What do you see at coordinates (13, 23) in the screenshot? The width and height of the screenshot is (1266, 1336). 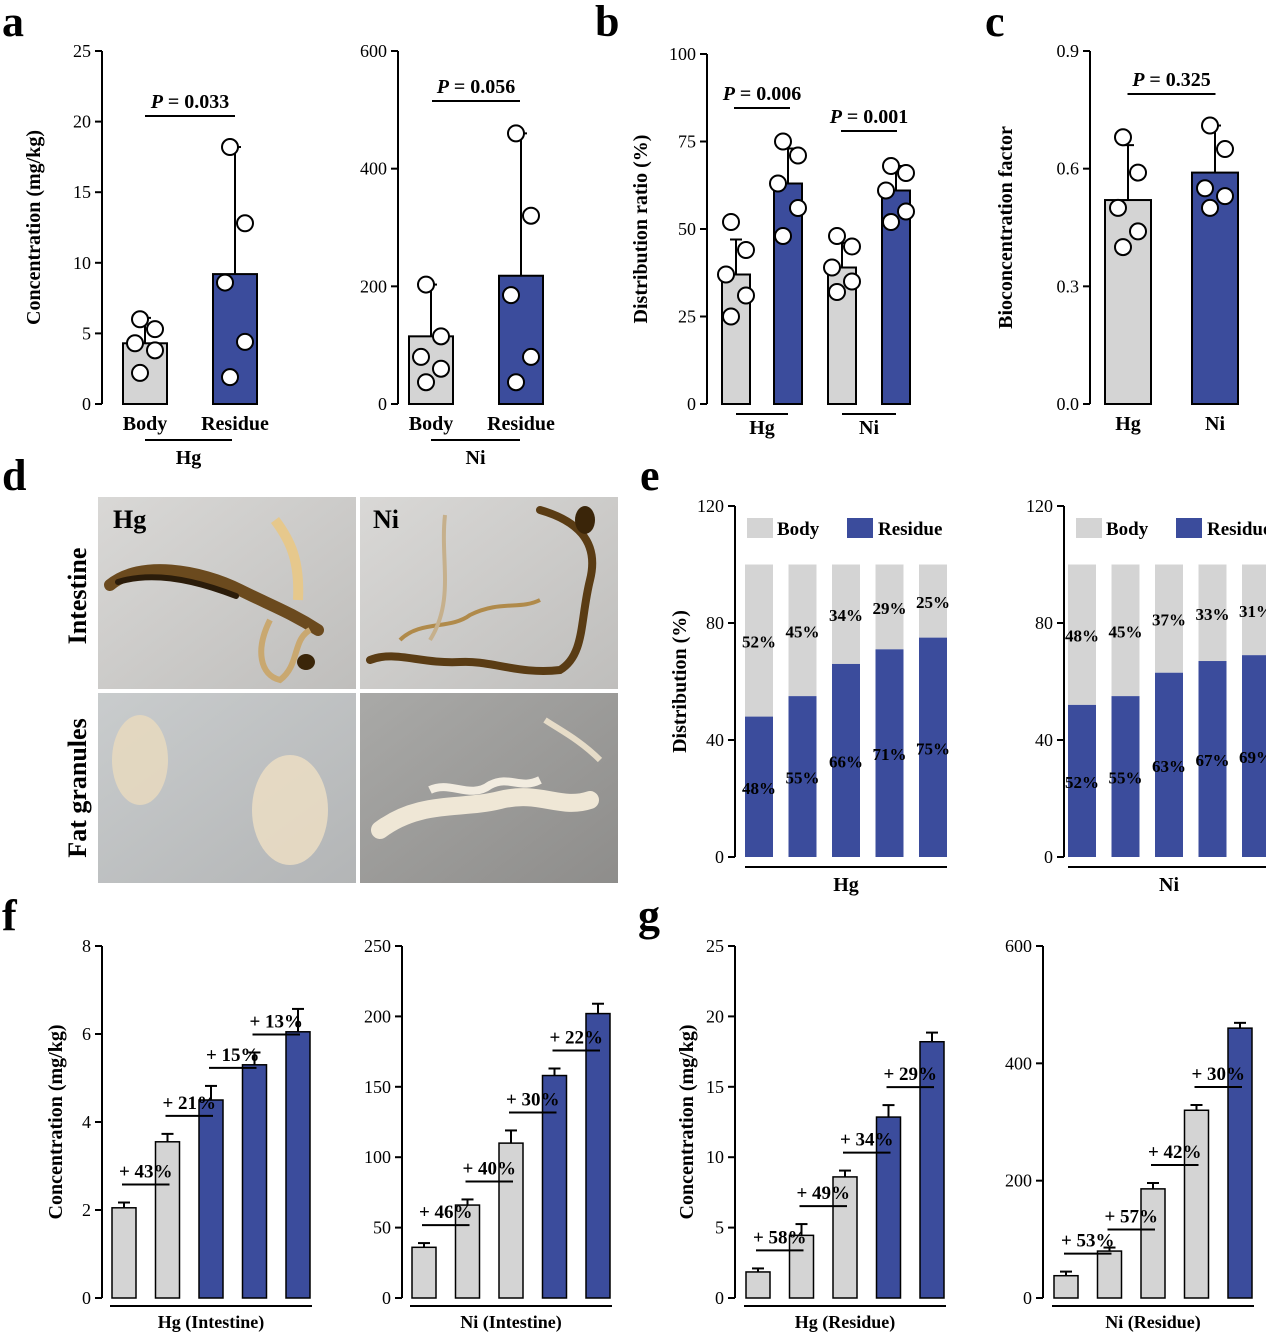 I see `panel-letter-a: a` at bounding box center [13, 23].